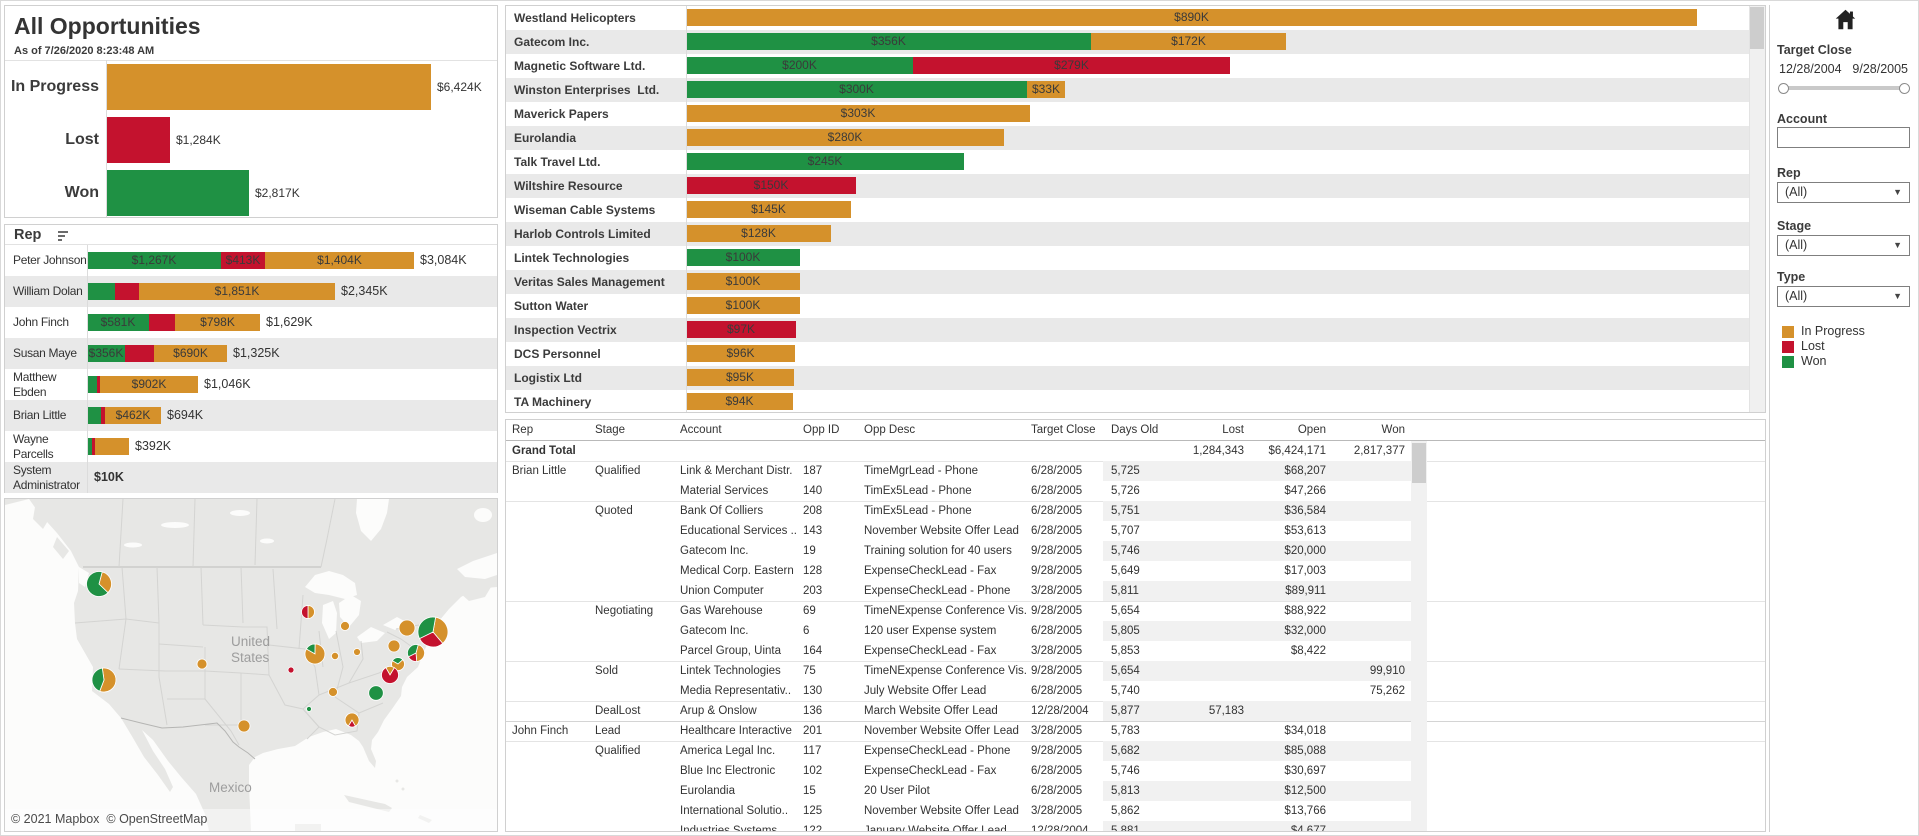 The width and height of the screenshot is (1919, 836). What do you see at coordinates (250, 641) in the screenshot?
I see `svg-text: United` at bounding box center [250, 641].